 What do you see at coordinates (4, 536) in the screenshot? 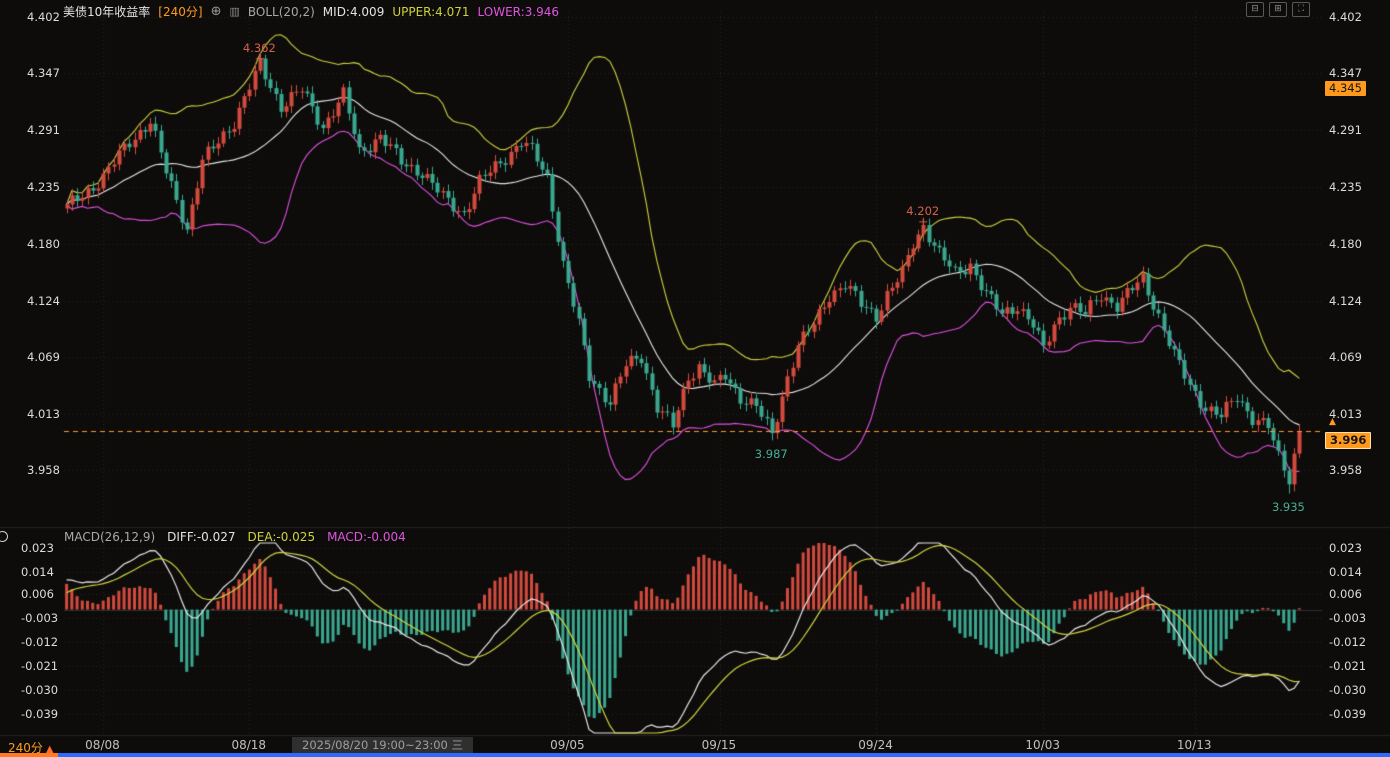
I see `panel-toggle-icon` at bounding box center [4, 536].